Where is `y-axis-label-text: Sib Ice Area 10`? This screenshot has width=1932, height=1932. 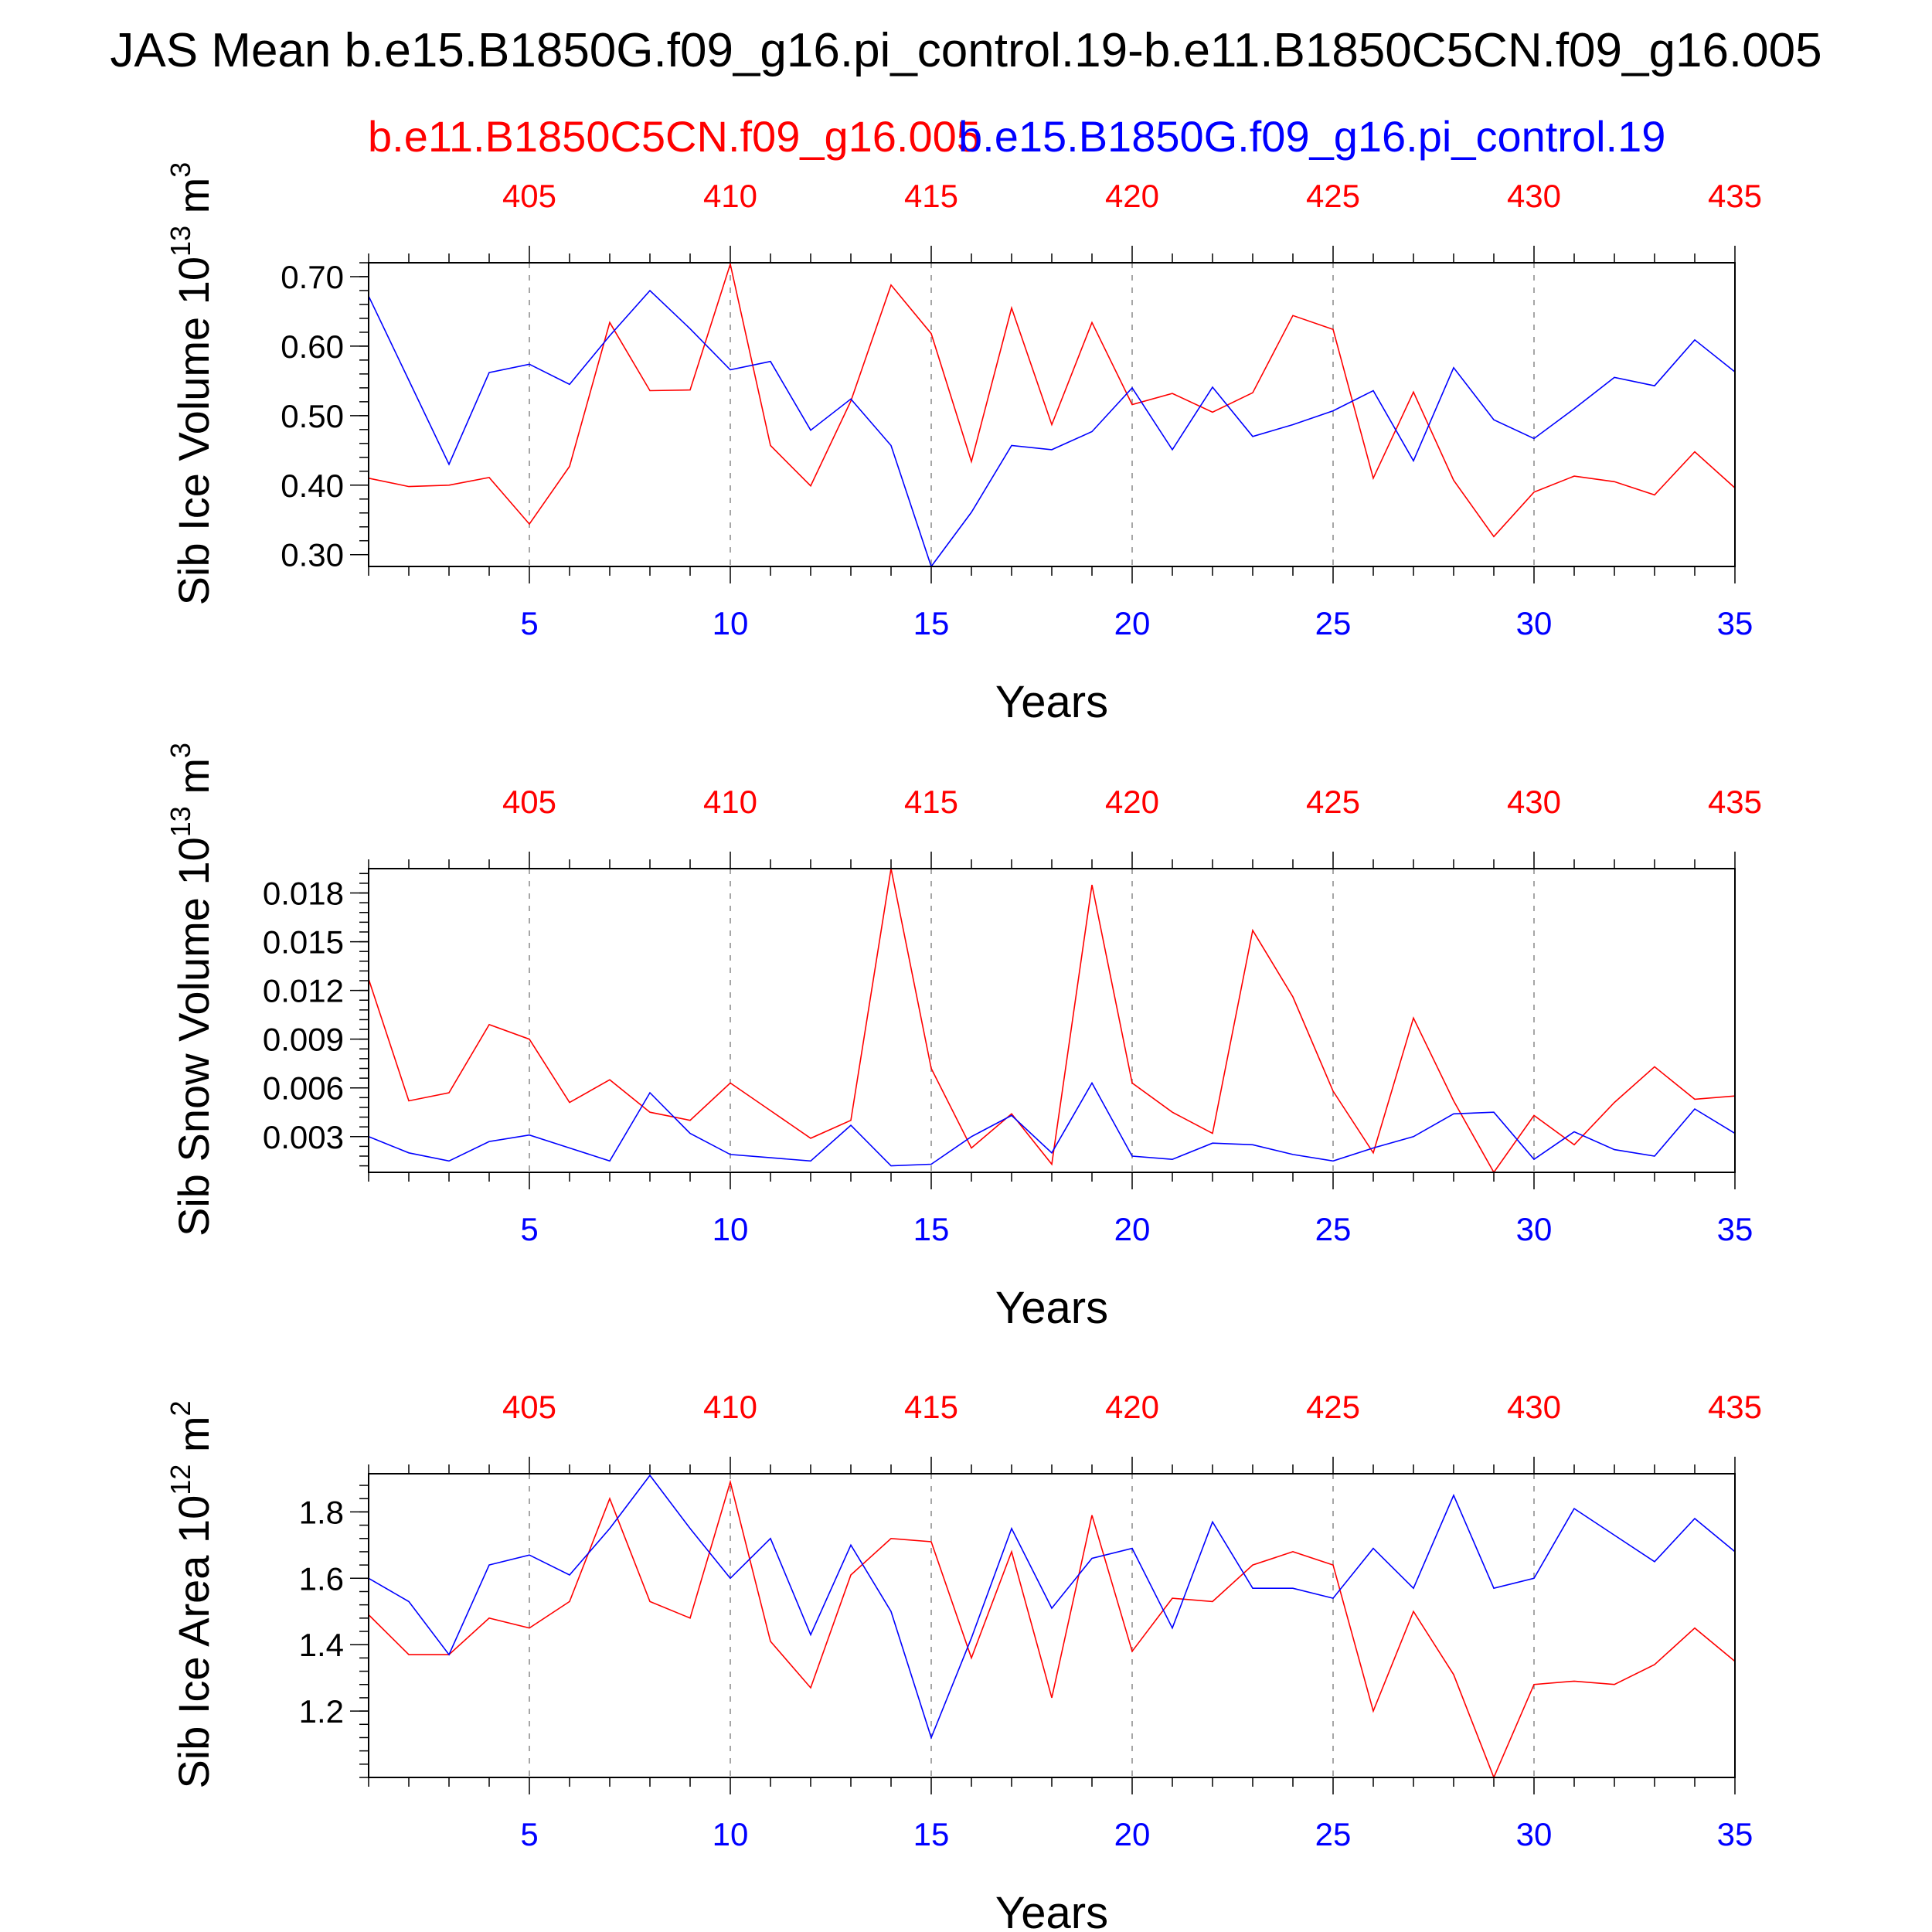
y-axis-label-text: Sib Ice Area 10 is located at coordinates (193, 1642).